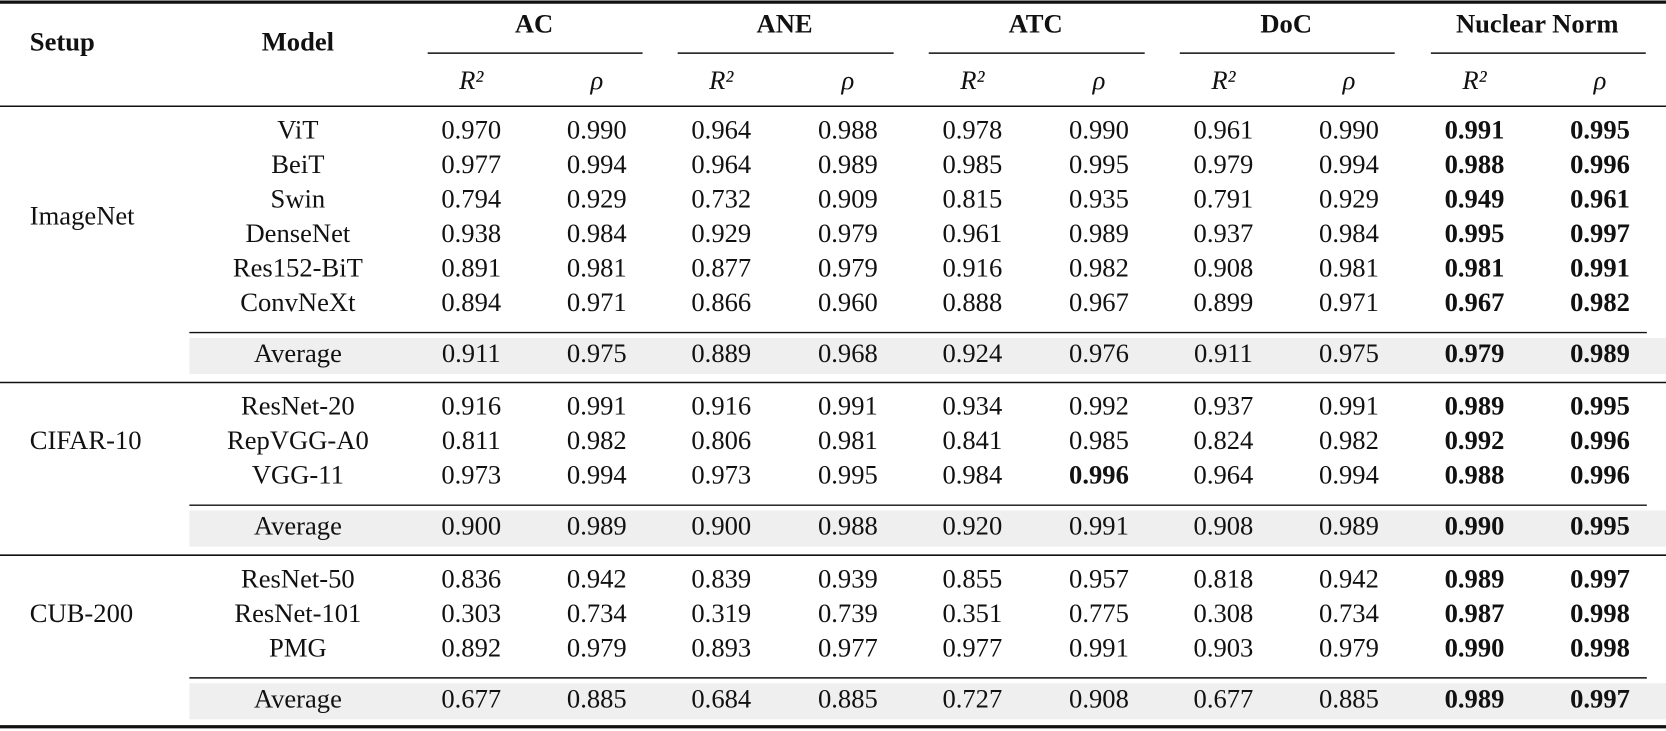 The image size is (1666, 731). What do you see at coordinates (972, 406) in the screenshot?
I see `cell-value: 0.934` at bounding box center [972, 406].